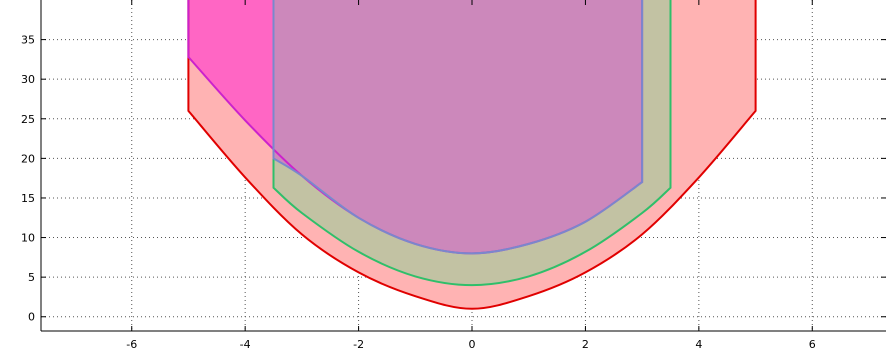 The width and height of the screenshot is (887, 360). Describe the element at coordinates (28, 40) in the screenshot. I see `y-tick-label: 35` at that location.